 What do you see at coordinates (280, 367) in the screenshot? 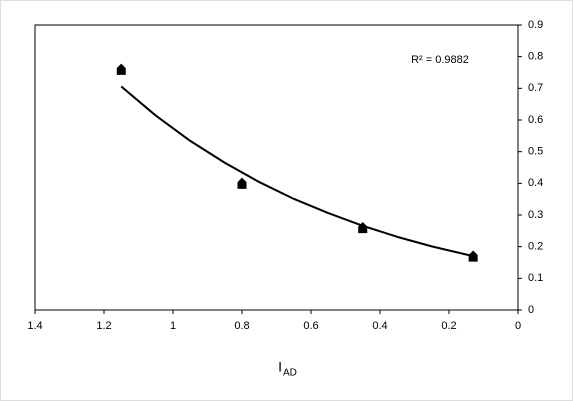
I see `x-axis-label: I` at bounding box center [280, 367].